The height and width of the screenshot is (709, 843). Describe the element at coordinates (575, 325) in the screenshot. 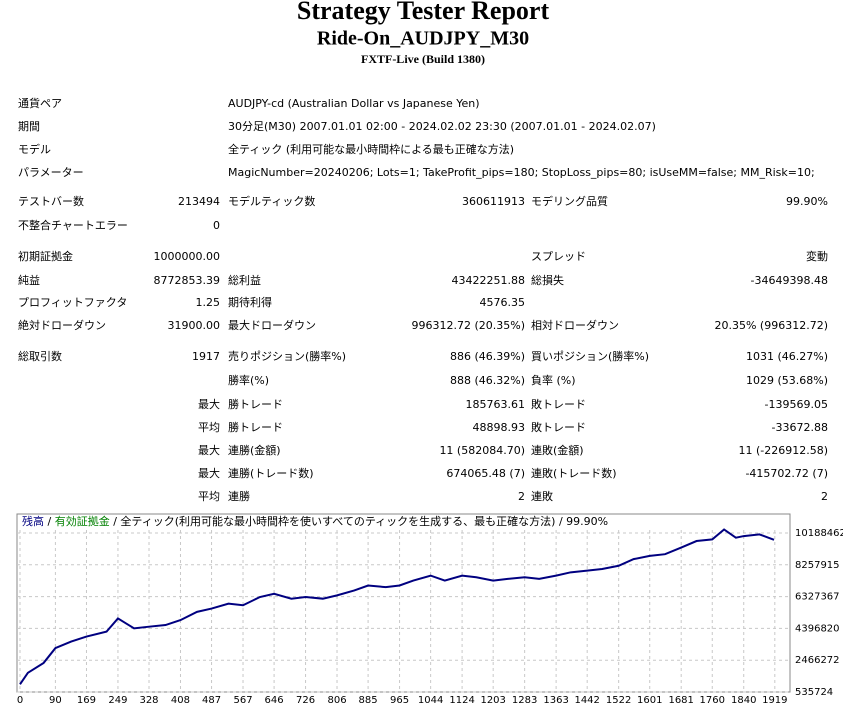

I see `stat-label: 相対ドローダウン` at that location.